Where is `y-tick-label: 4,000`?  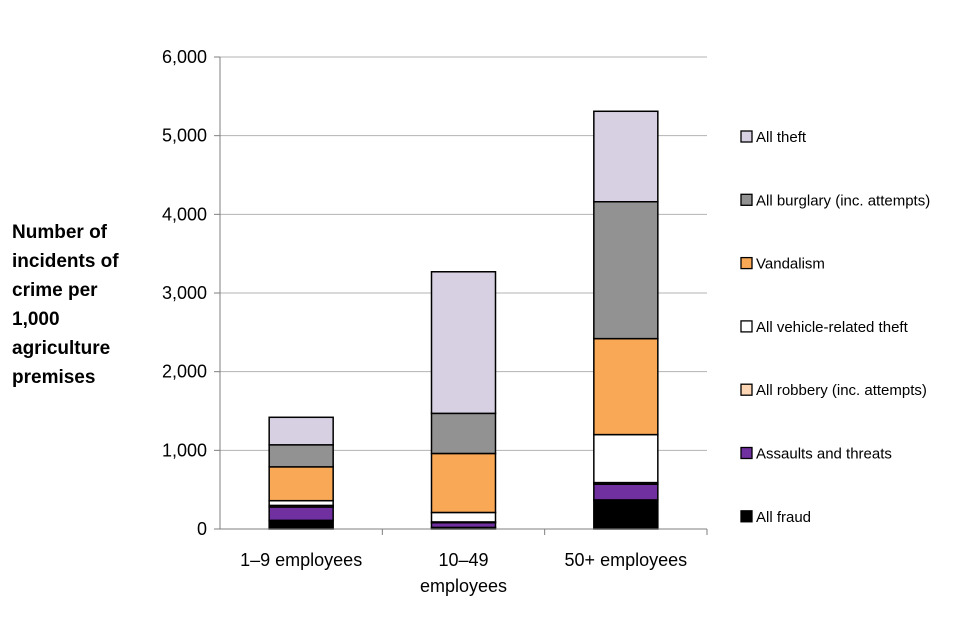
y-tick-label: 4,000 is located at coordinates (184, 214).